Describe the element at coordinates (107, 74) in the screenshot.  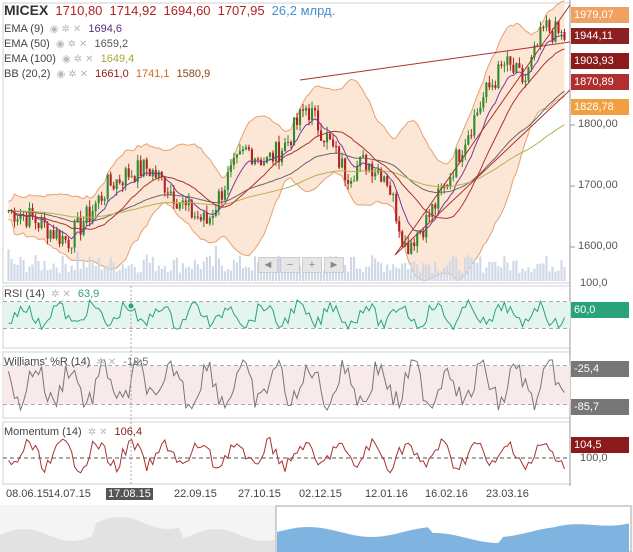
I see `bb-legend: BB (20,2) ◉ ✲ ✕ 1661,0 1741,1 1580,9` at that location.